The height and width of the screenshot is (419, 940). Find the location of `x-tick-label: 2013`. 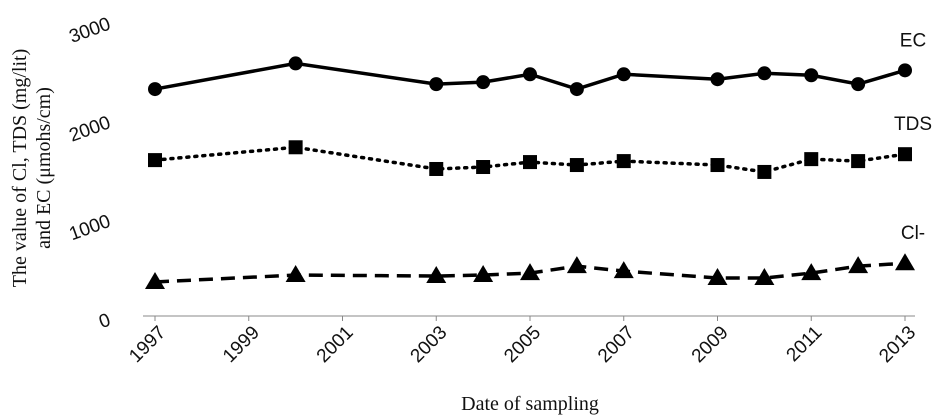

x-tick-label: 2013 is located at coordinates (897, 344).